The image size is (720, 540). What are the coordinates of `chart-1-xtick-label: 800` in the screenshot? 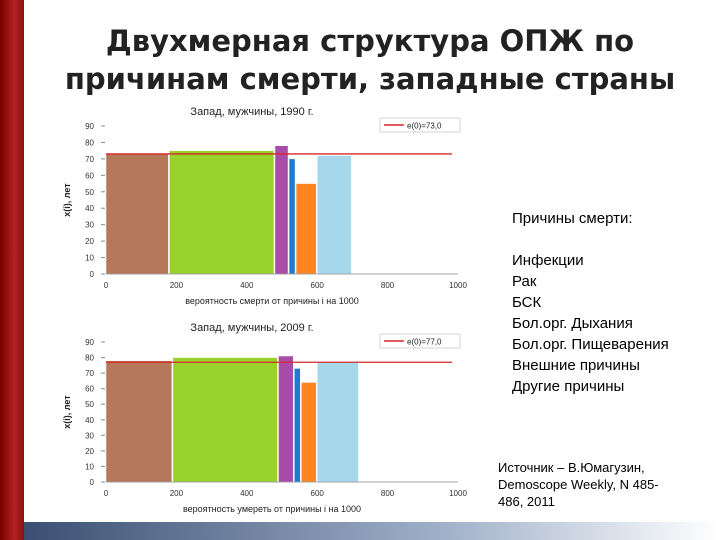 It's located at (388, 285).